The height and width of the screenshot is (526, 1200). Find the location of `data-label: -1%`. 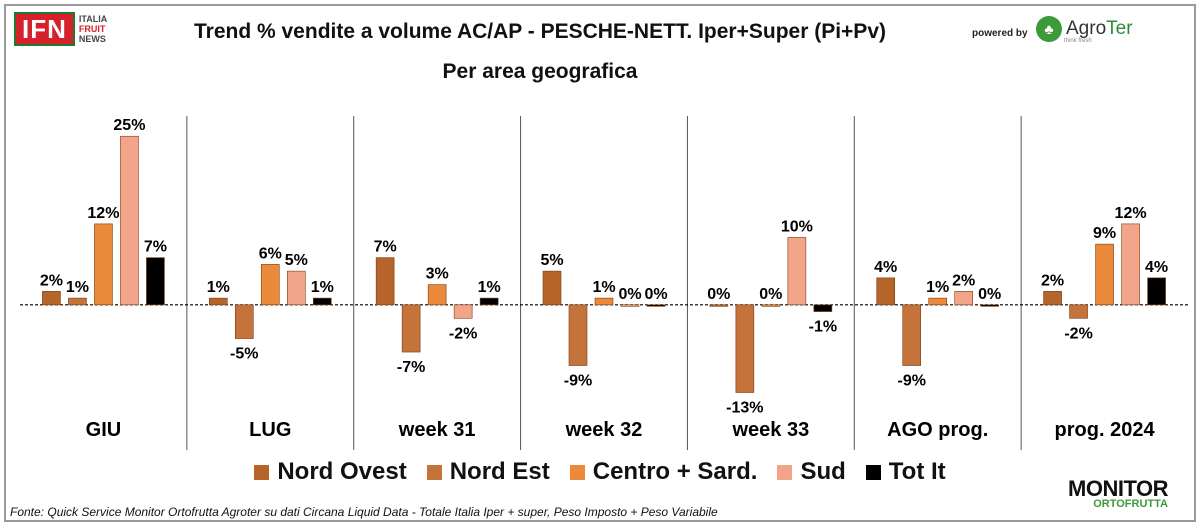

data-label: -1% is located at coordinates (823, 327).